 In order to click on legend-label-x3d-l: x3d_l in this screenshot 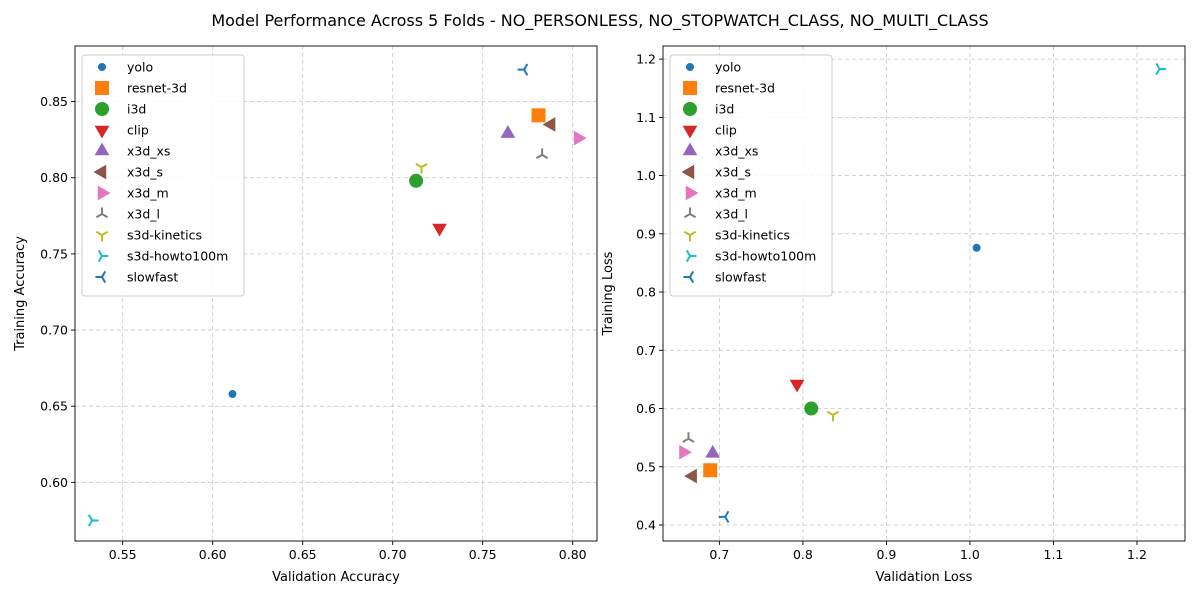, I will do `click(143, 214)`.